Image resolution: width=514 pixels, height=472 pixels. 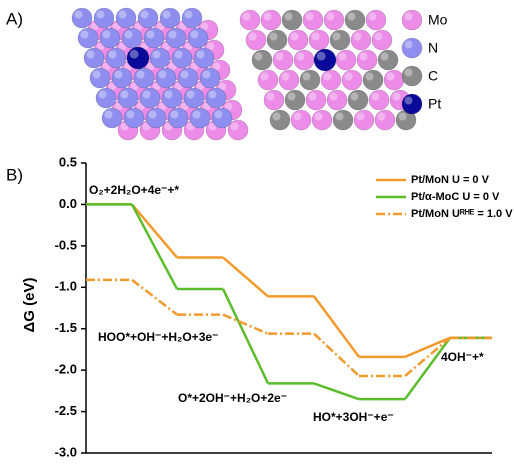 What do you see at coordinates (66, 286) in the screenshot?
I see `y-tick-label: -1.0` at bounding box center [66, 286].